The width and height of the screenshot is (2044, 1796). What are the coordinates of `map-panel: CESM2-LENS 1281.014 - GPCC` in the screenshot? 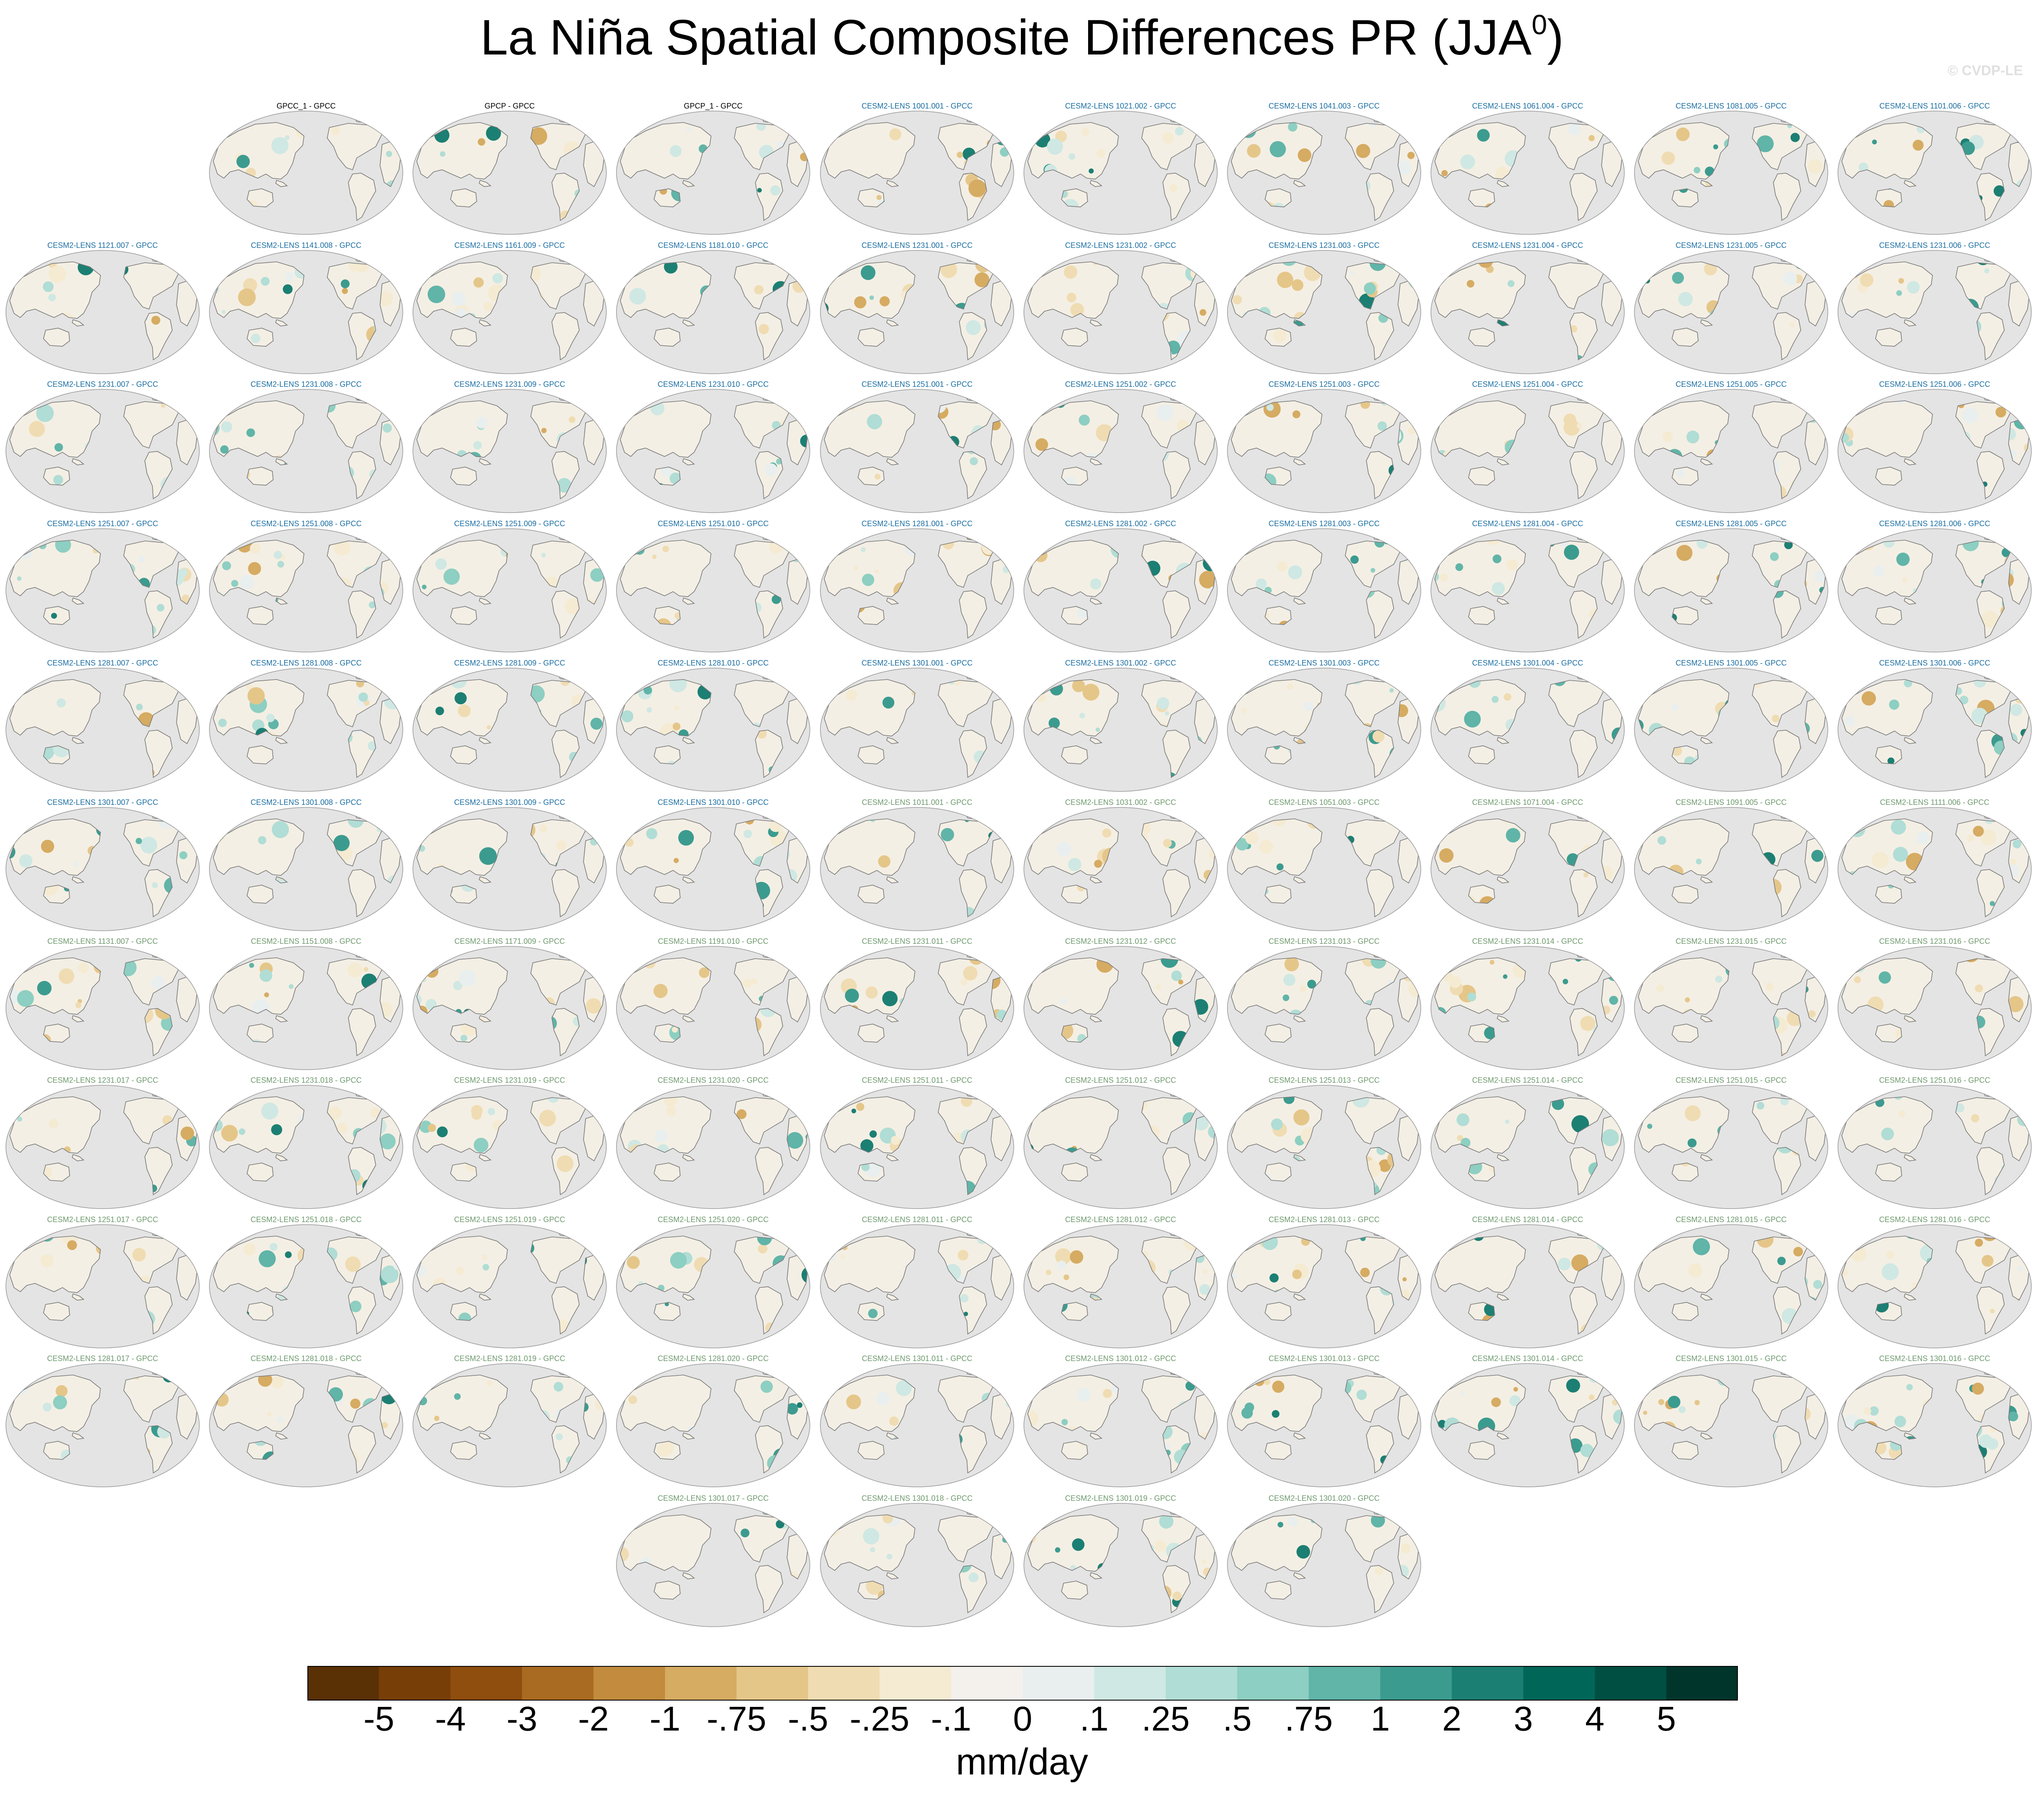 It's located at (1528, 1282).